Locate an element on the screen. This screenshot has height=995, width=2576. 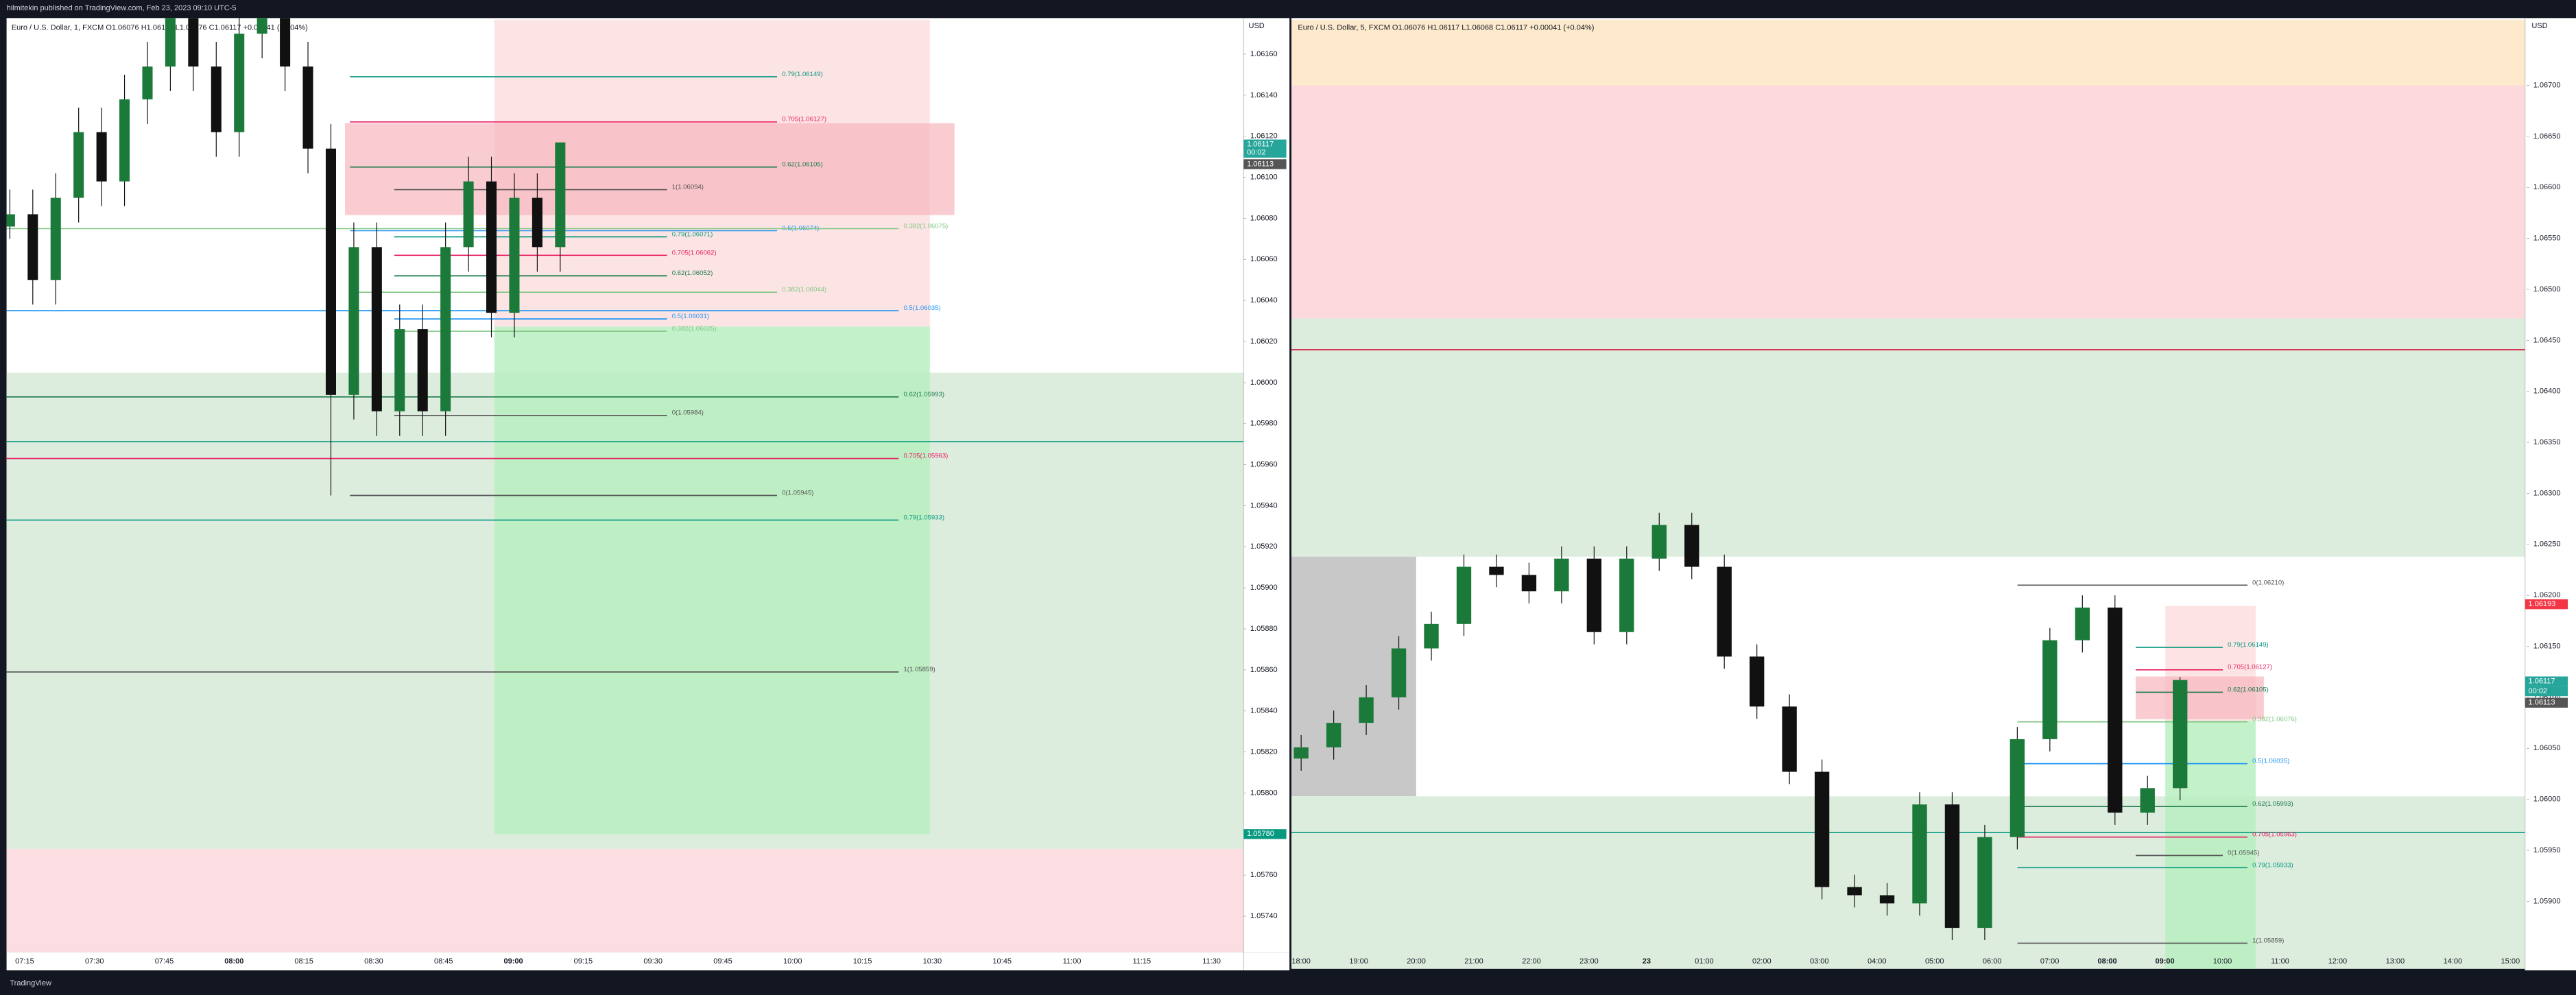
fib-label: 1(1.06094) is located at coordinates (688, 187).